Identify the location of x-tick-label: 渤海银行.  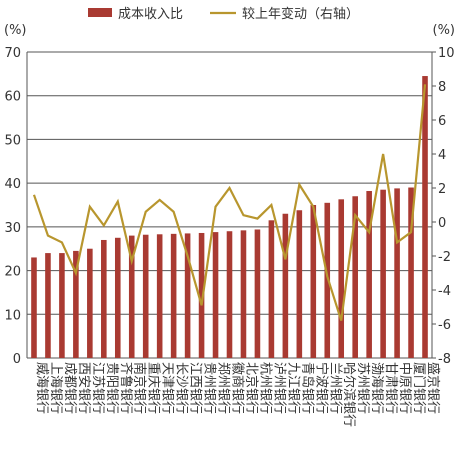
(377, 388).